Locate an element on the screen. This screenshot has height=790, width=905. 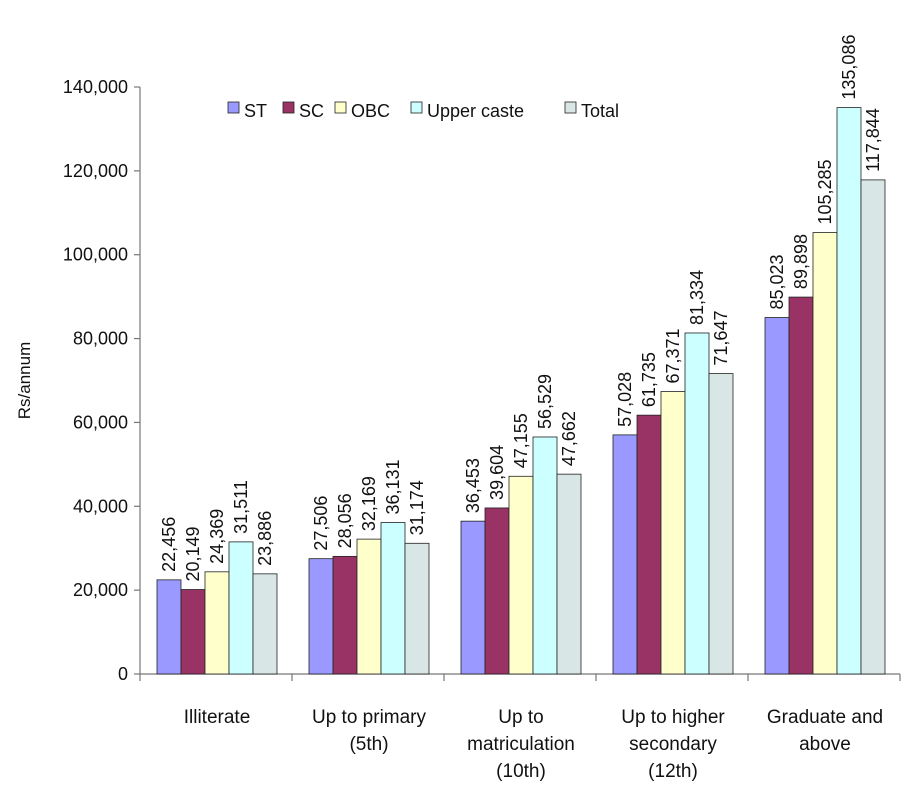
x-category-label: above is located at coordinates (825, 744).